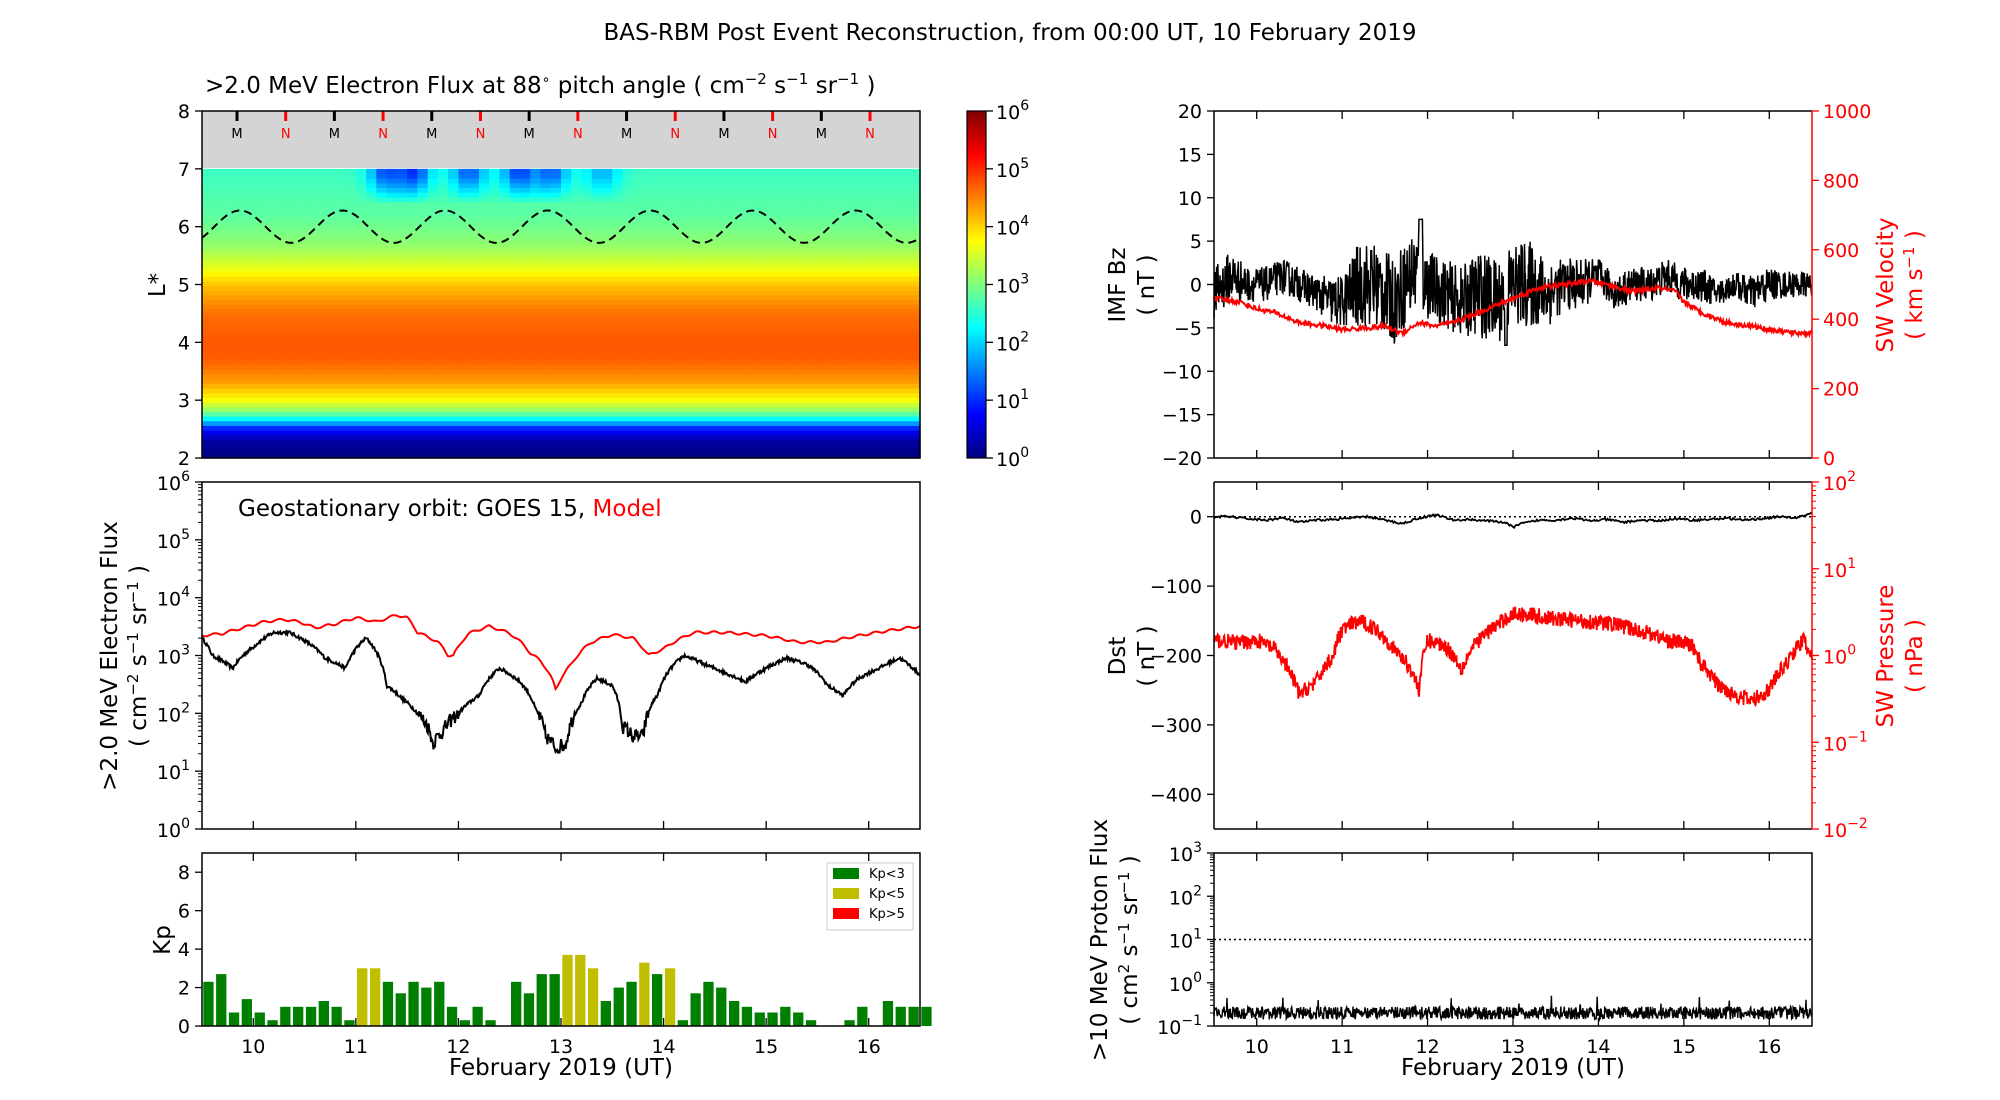 The image size is (2000, 1100). Describe the element at coordinates (1845, 829) in the screenshot. I see `y-right-tick-label: 10−2` at that location.